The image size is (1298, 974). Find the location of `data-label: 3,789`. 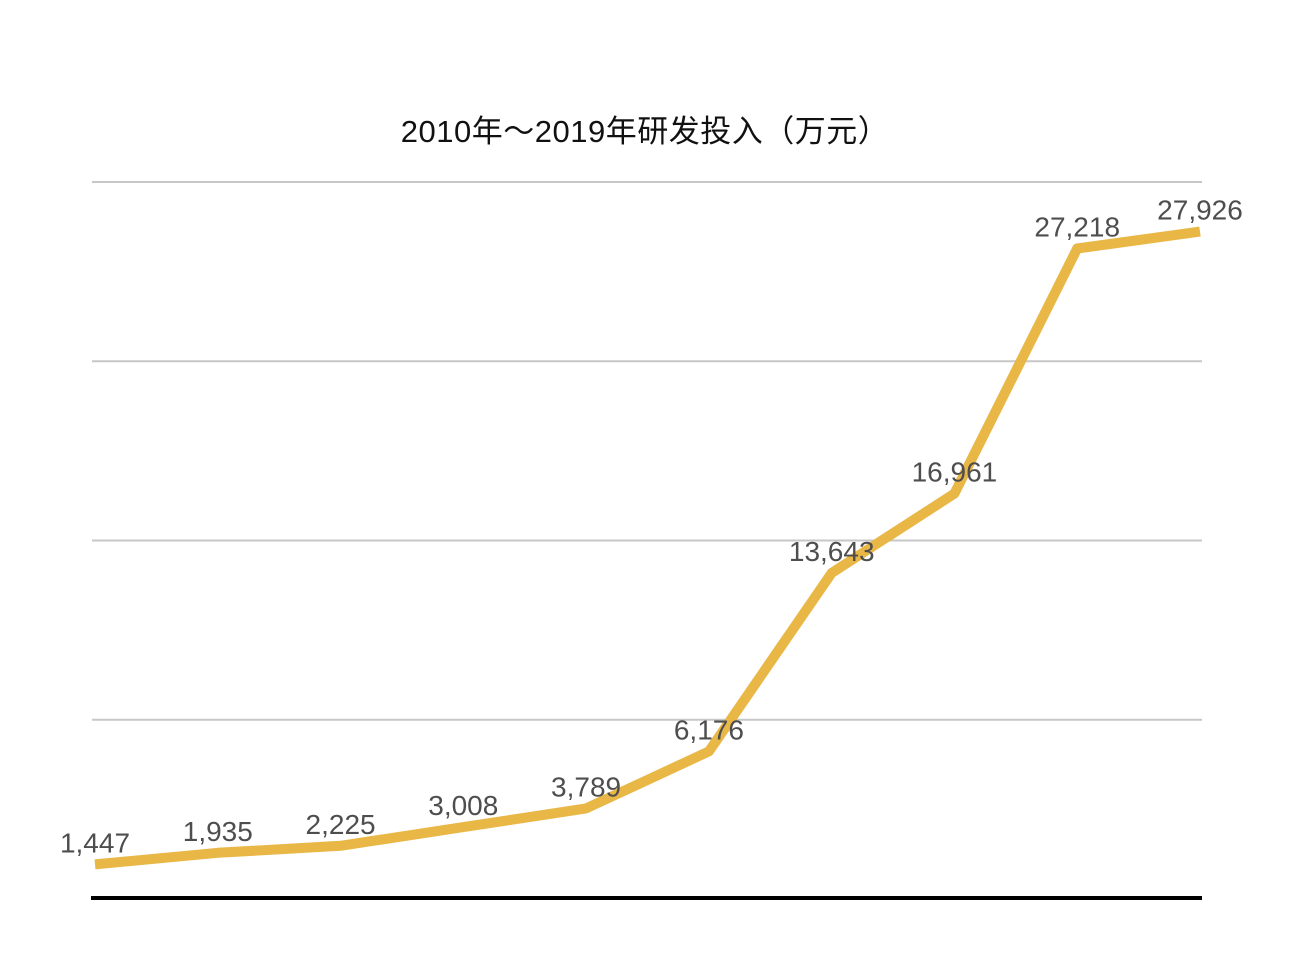

data-label: 3,789 is located at coordinates (586, 786).